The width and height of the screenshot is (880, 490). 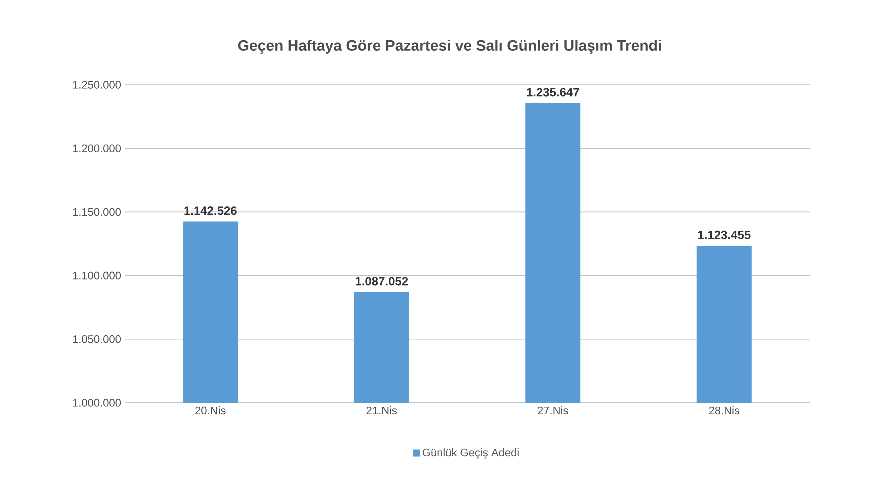 I want to click on legend-label: Günlük Geçiş Adedi, so click(x=470, y=453).